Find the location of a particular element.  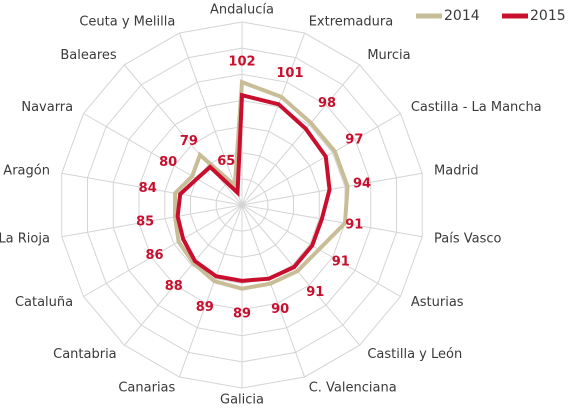

category-label: La Rioja is located at coordinates (25, 238).